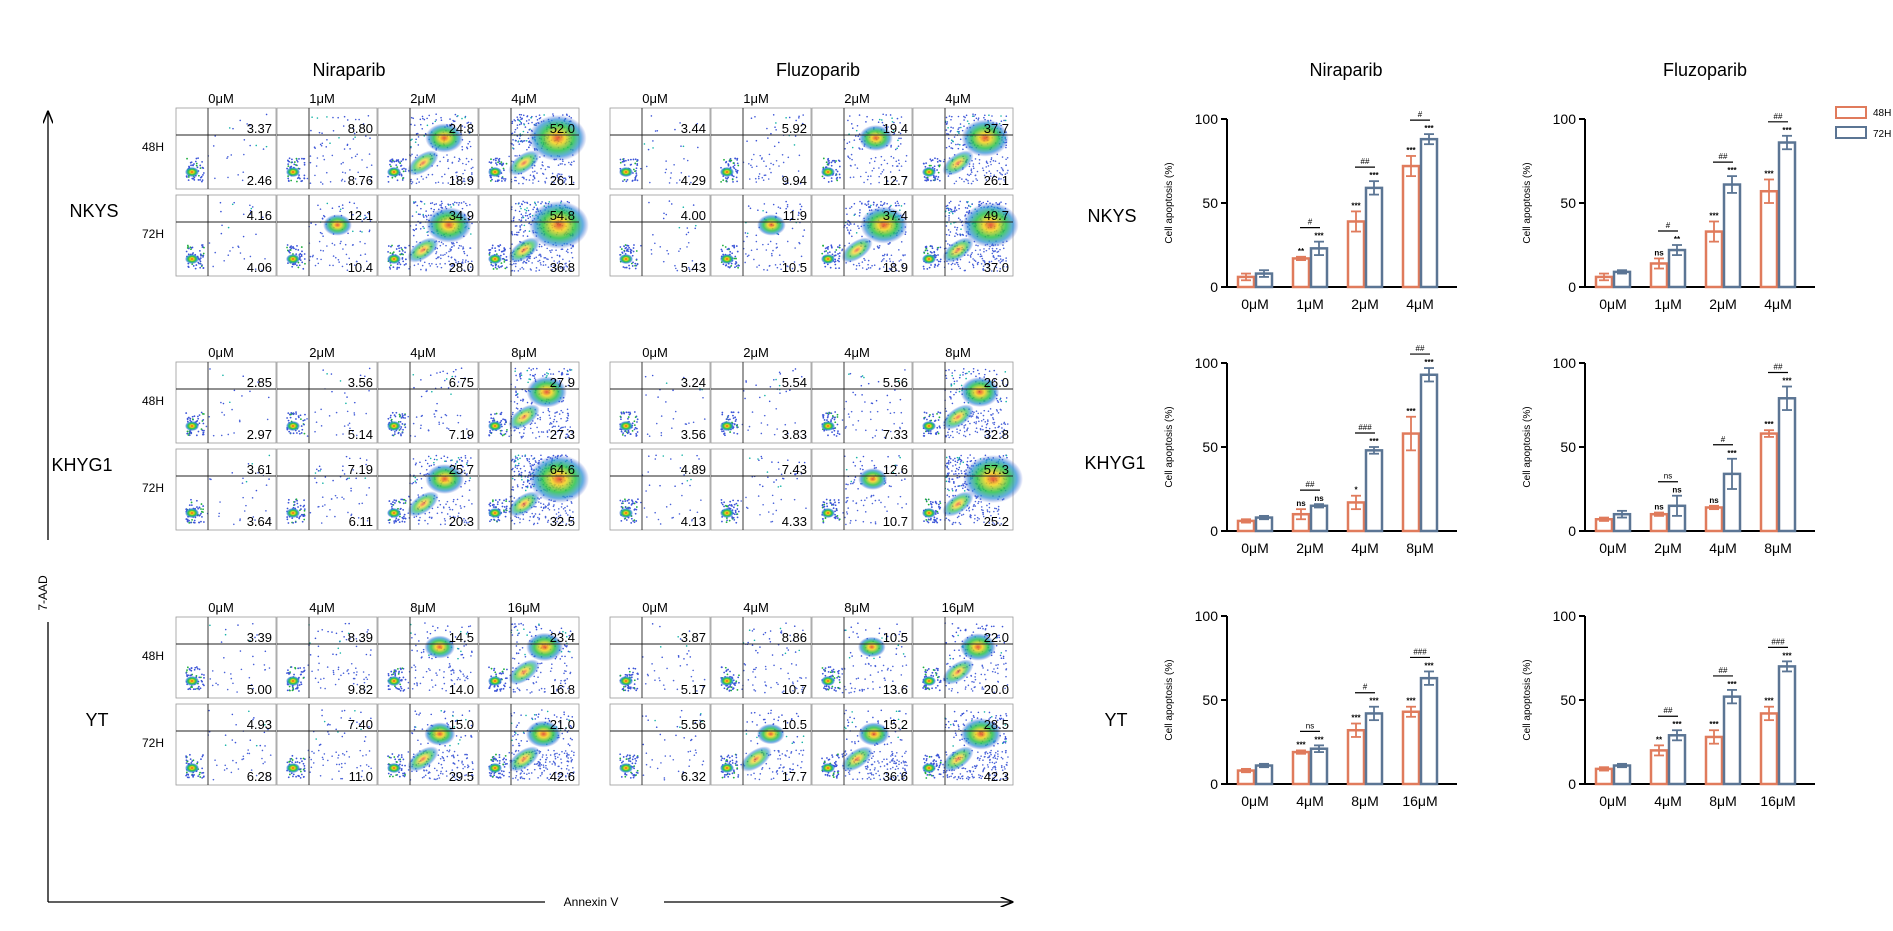  I want to click on density-blob, so click(192, 426).